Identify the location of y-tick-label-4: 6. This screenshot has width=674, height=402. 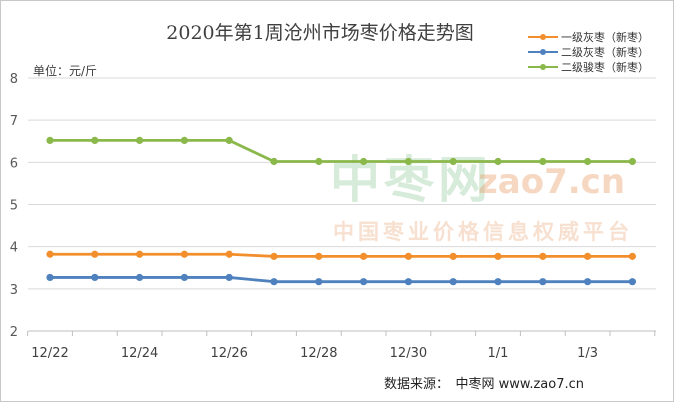
(14, 163).